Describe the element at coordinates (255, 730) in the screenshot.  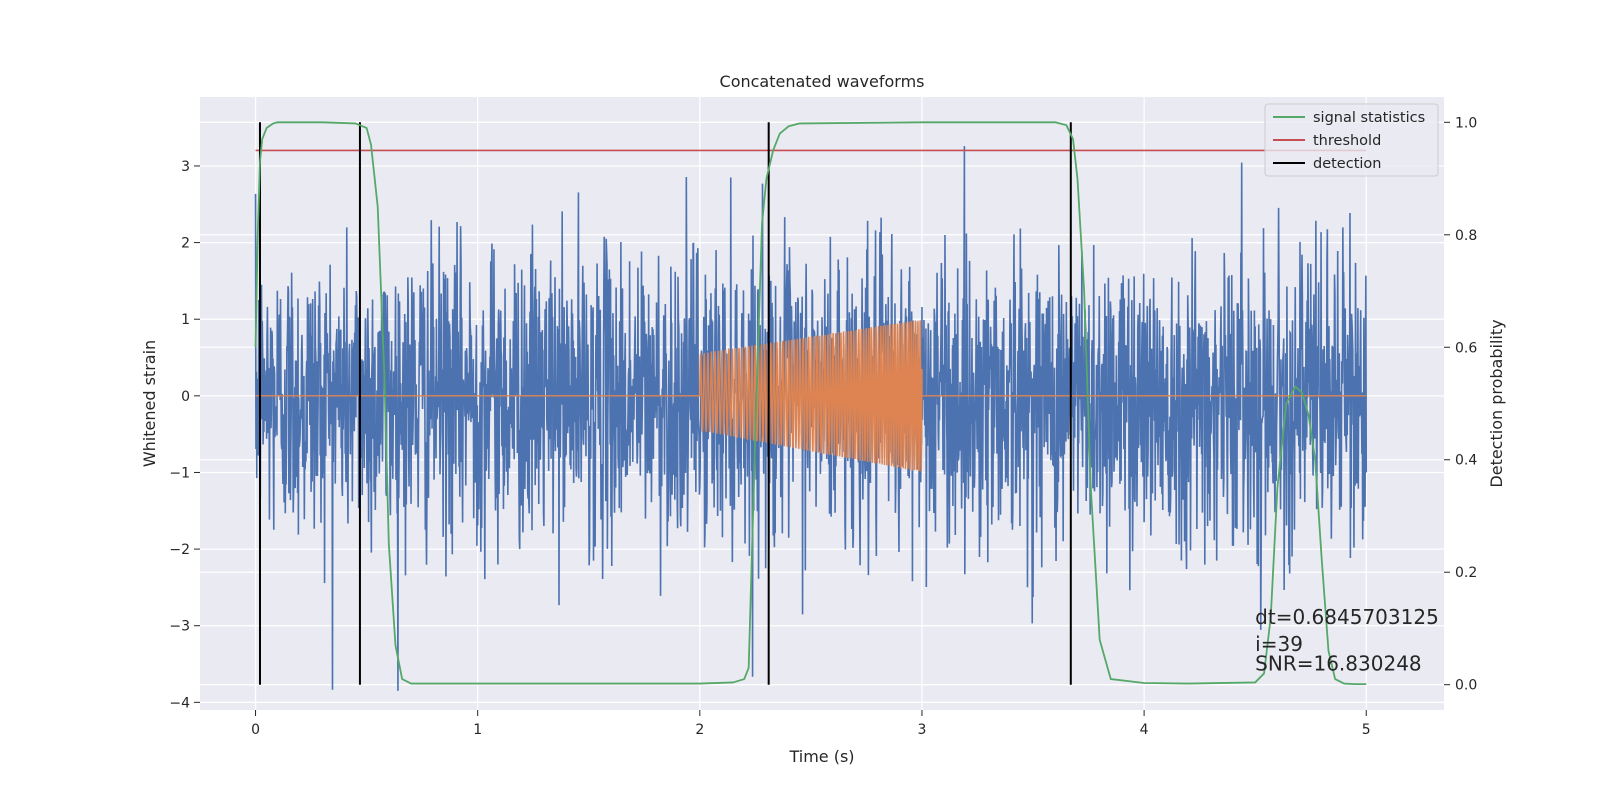
I see `x-tick-label: 0` at that location.